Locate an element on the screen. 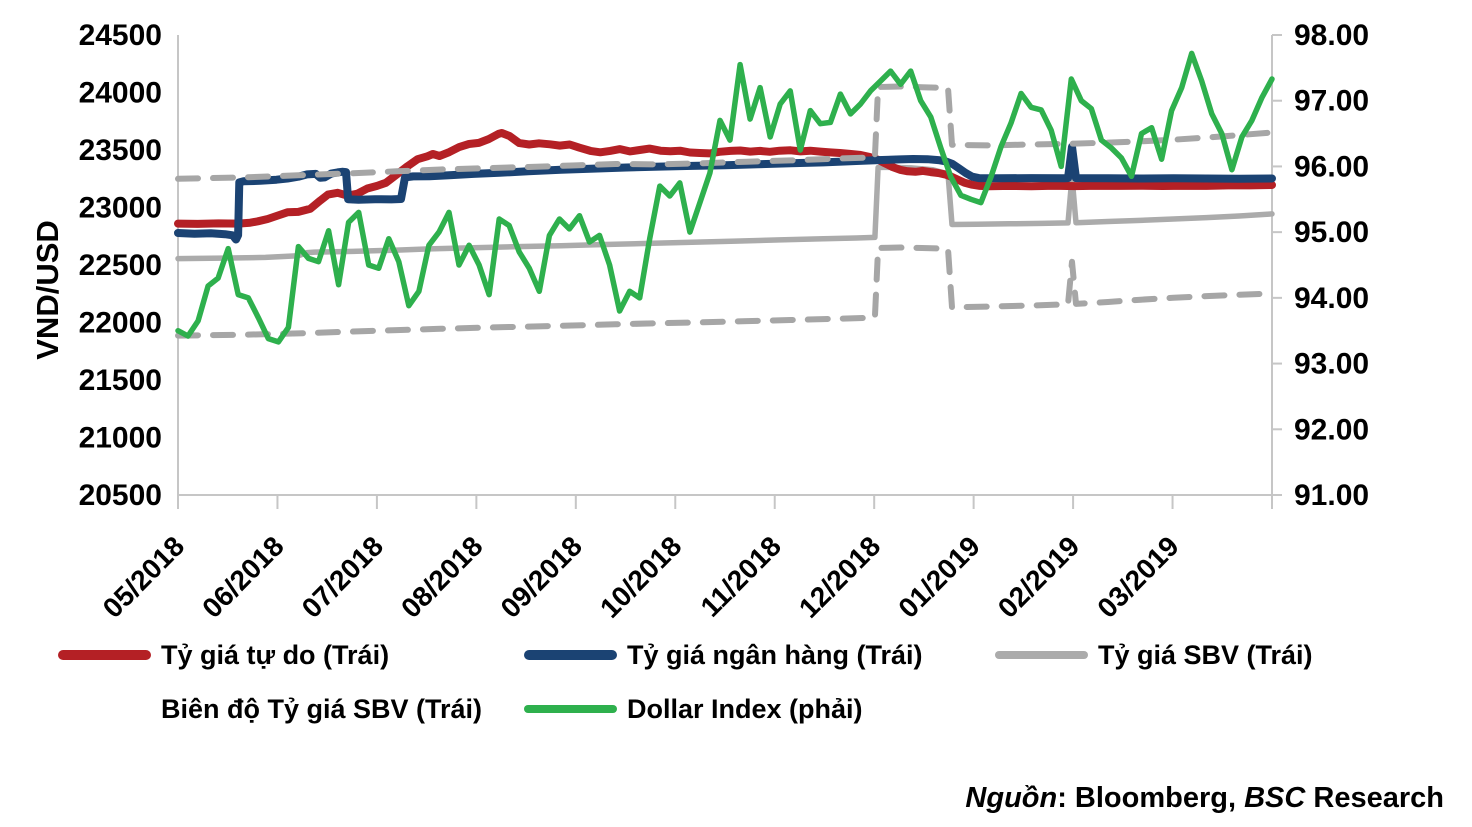  source-rest: Research is located at coordinates (1374, 798).